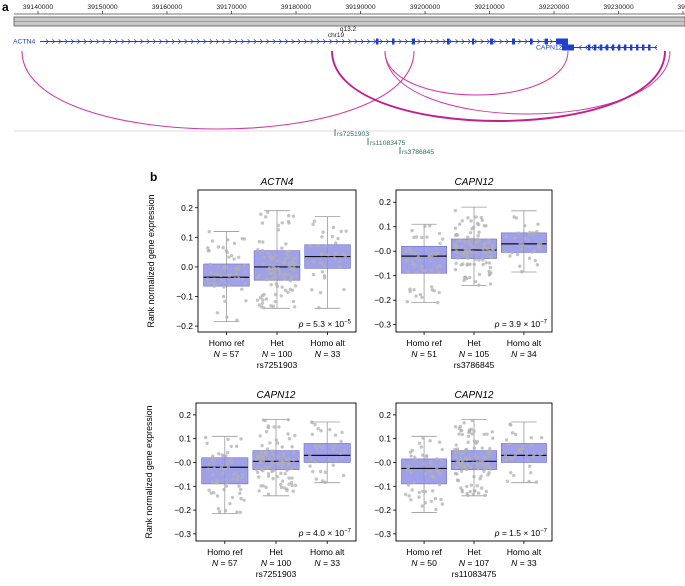 This screenshot has height=586, width=685. Describe the element at coordinates (382, 300) in the screenshot. I see `y-tick-label: −0.2` at that location.